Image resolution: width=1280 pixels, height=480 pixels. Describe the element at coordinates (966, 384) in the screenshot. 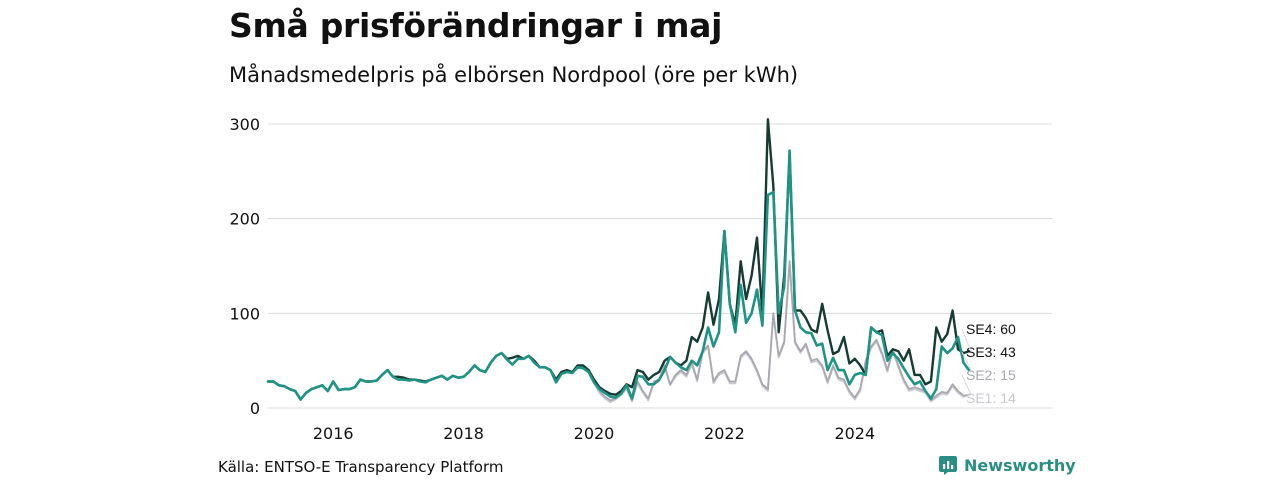

I see `leader-line-se2` at that location.